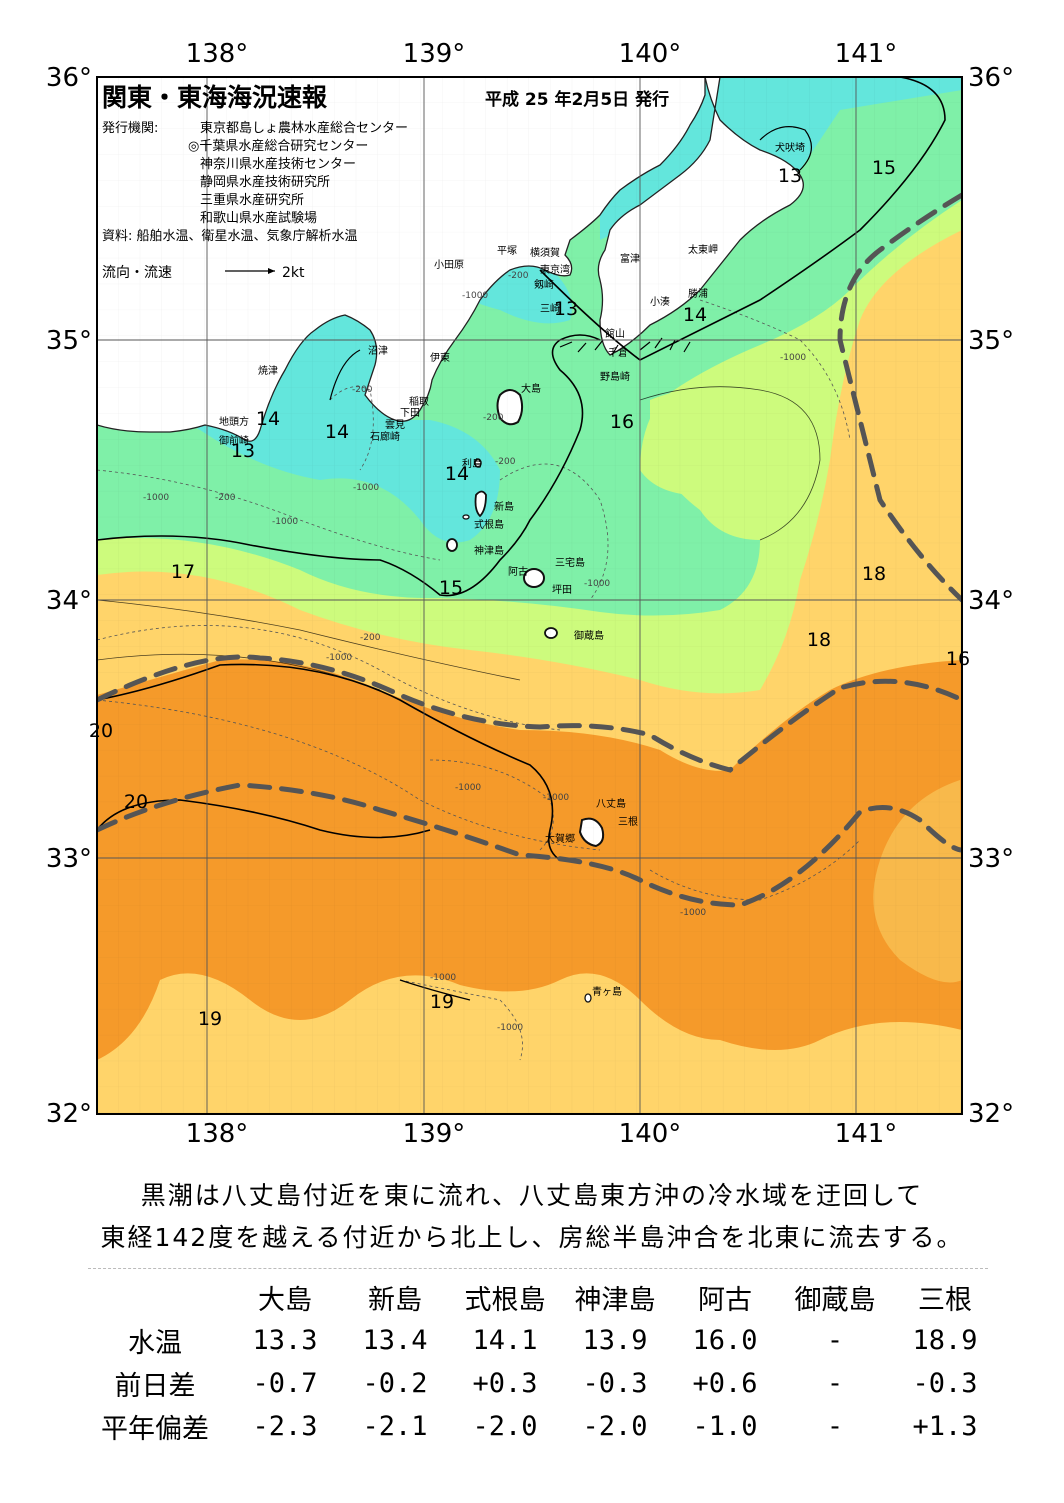 This screenshot has height=1503, width=1064. Describe the element at coordinates (611, 803) in the screenshot. I see `place-label: 八丈島` at that location.